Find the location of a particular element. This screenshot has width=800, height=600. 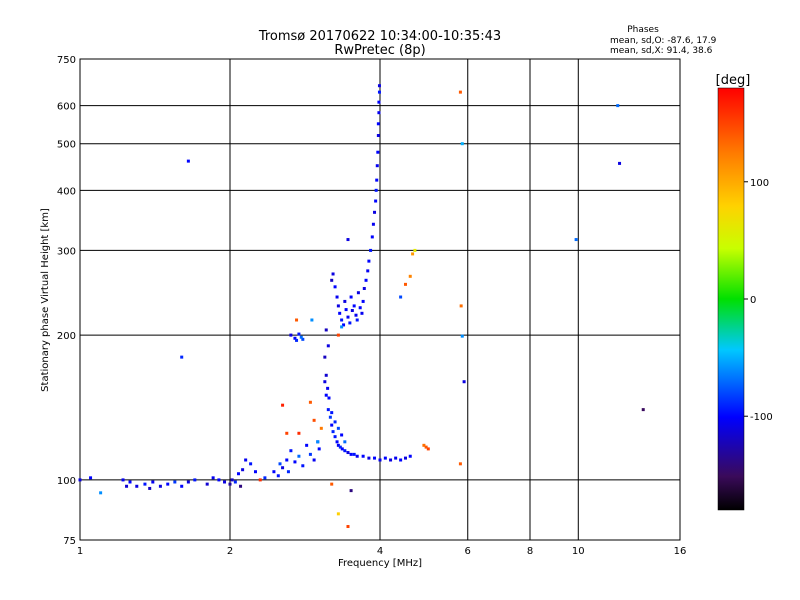

x-tick-label: 8 is located at coordinates (530, 551).